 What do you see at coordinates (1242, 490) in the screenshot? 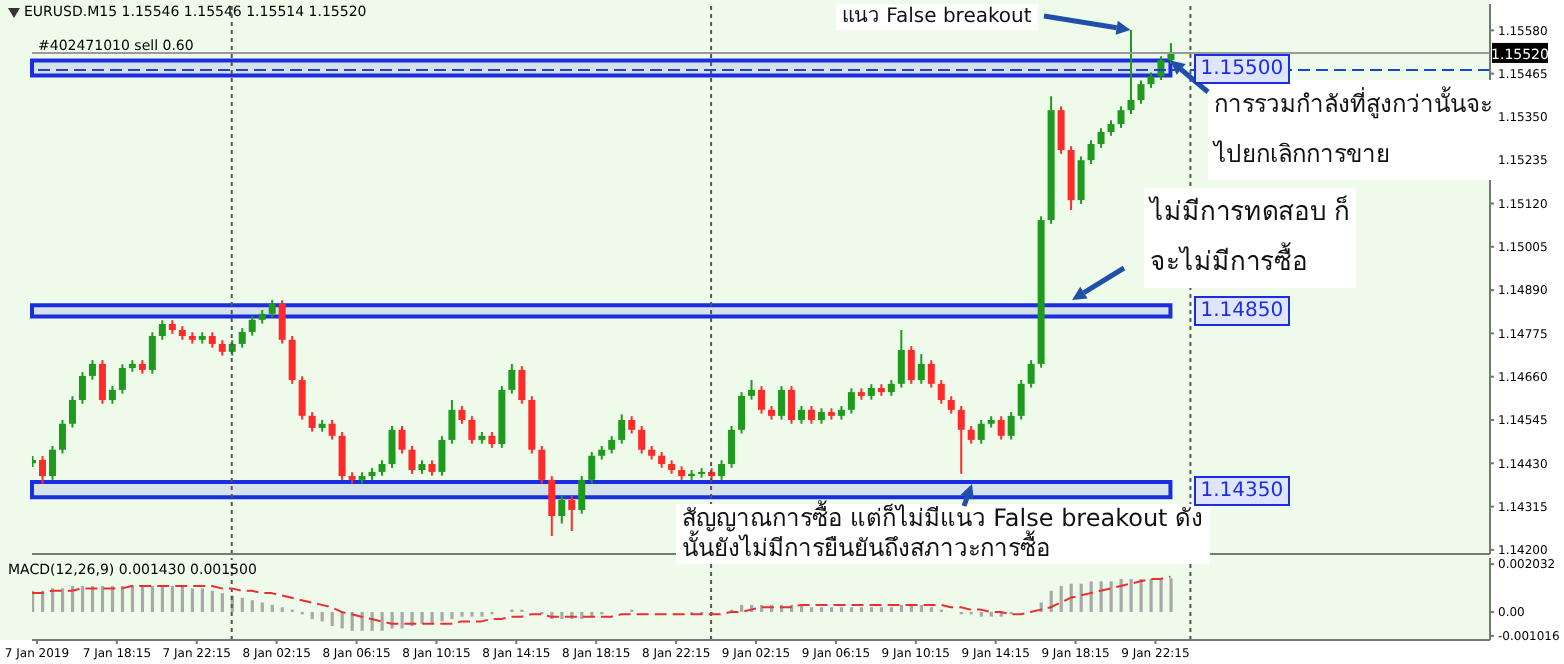
I see `band-label: 1.14350` at bounding box center [1242, 490].